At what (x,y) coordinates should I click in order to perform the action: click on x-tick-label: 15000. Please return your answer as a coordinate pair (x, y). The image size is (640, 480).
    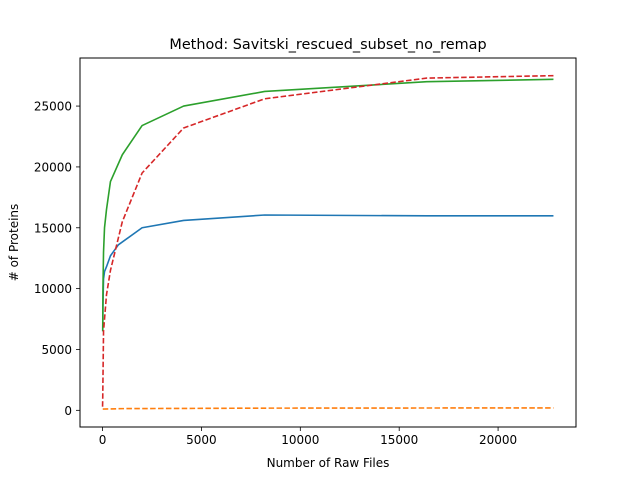
    Looking at the image, I should click on (399, 440).